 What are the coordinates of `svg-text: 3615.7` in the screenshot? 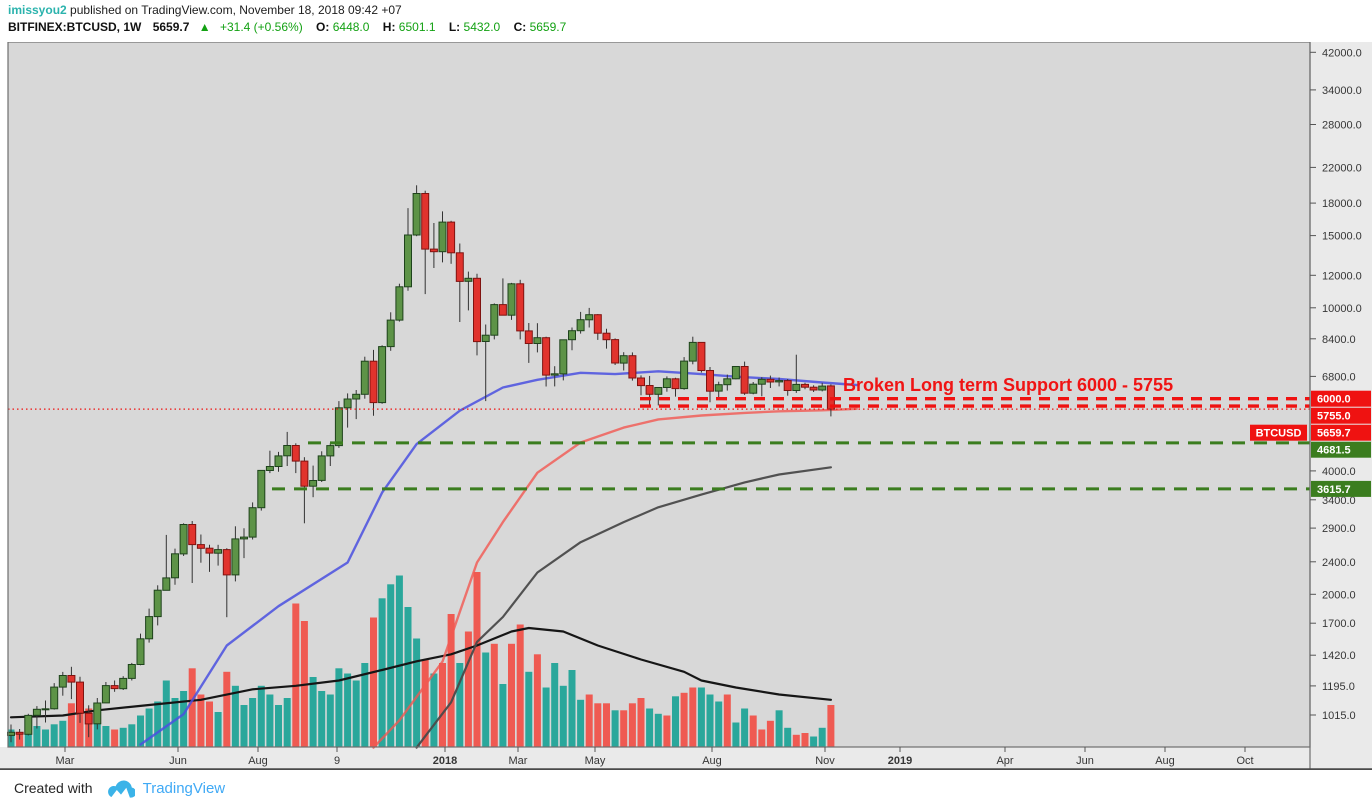 It's located at (1334, 490).